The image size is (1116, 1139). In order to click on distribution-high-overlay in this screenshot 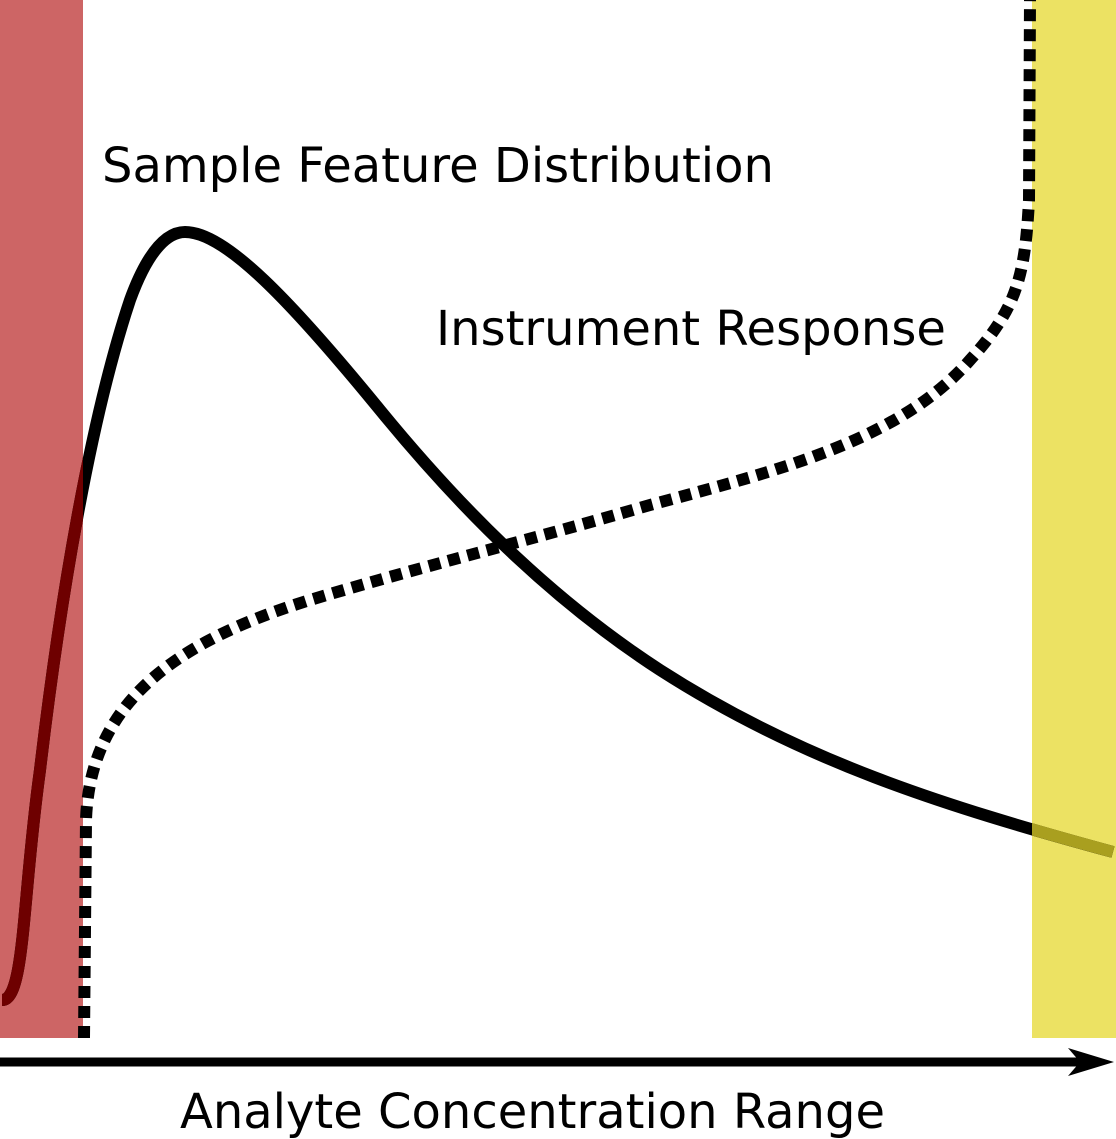, I will do `click(1073, 840)`.